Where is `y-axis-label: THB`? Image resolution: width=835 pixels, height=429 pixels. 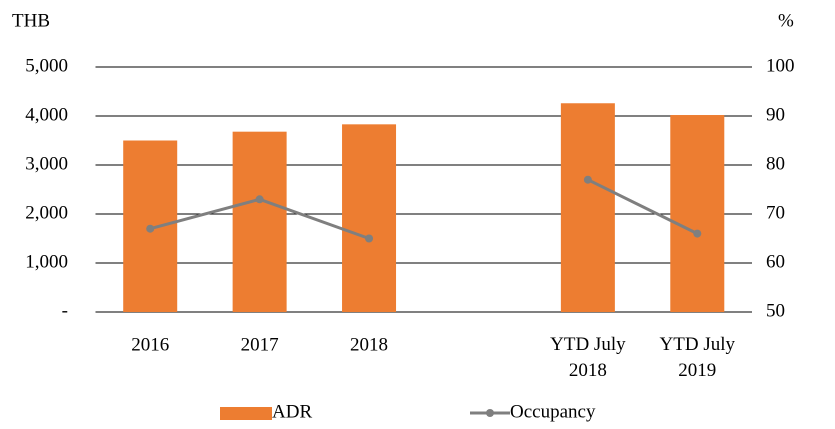
y-axis-label: THB is located at coordinates (31, 20).